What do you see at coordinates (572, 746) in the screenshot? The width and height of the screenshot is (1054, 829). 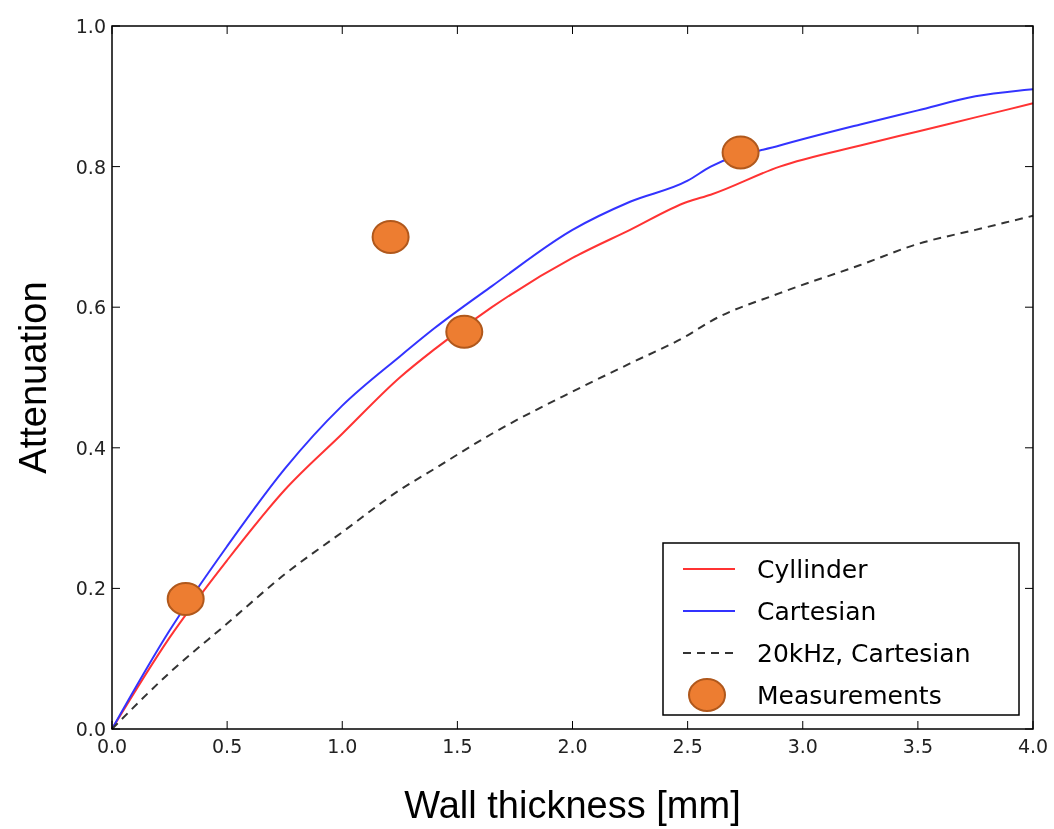 I see `x-tick-label: 2.0` at bounding box center [572, 746].